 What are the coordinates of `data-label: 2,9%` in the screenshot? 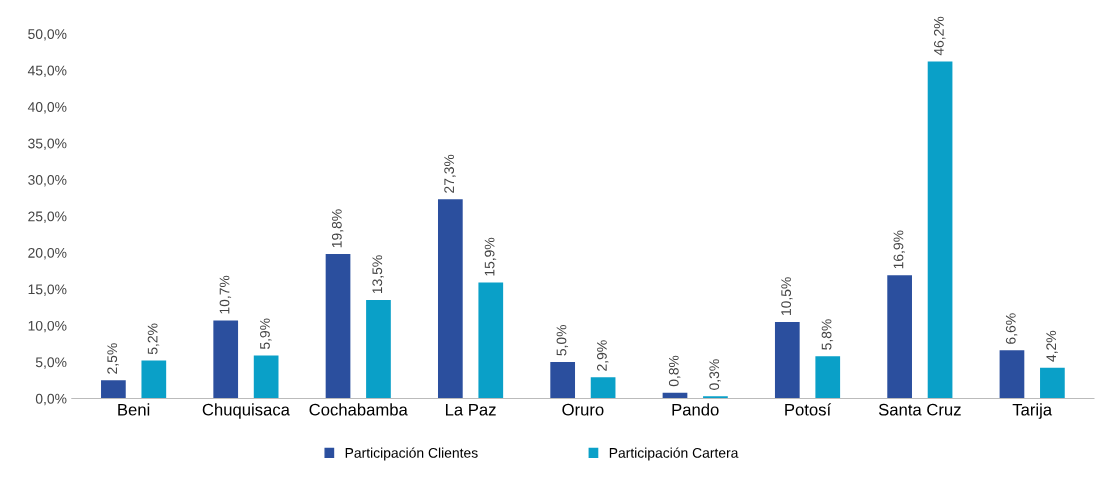 It's located at (603, 355).